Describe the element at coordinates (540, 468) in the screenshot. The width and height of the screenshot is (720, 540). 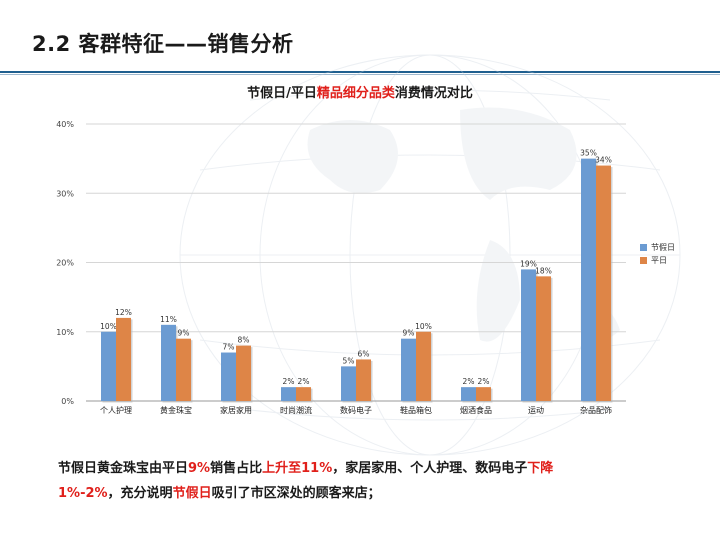
I see `footnote-highlight: 下降` at that location.